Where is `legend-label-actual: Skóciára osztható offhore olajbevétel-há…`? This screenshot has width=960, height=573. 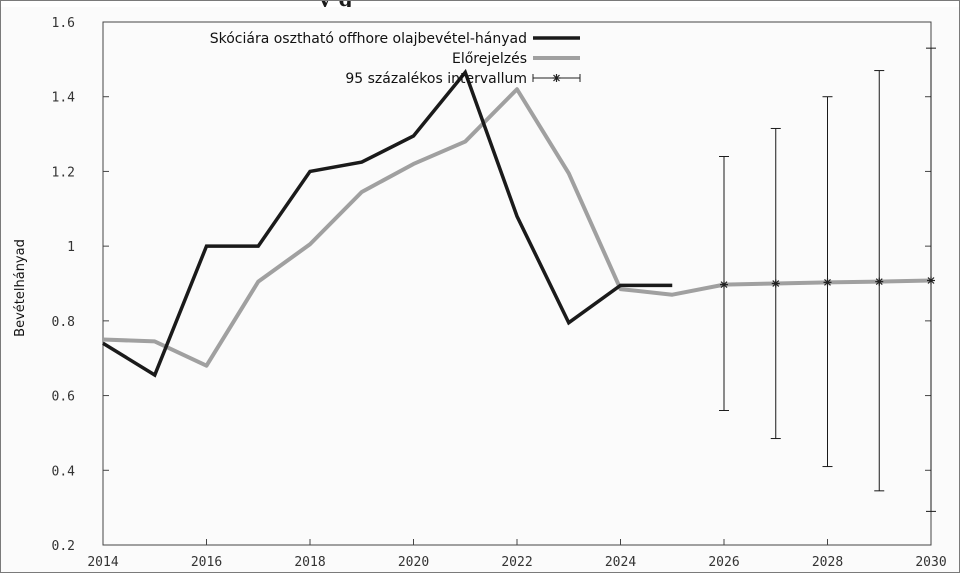
legend-label-actual: Skóciára osztható offhore olajbevétel-há… is located at coordinates (368, 39).